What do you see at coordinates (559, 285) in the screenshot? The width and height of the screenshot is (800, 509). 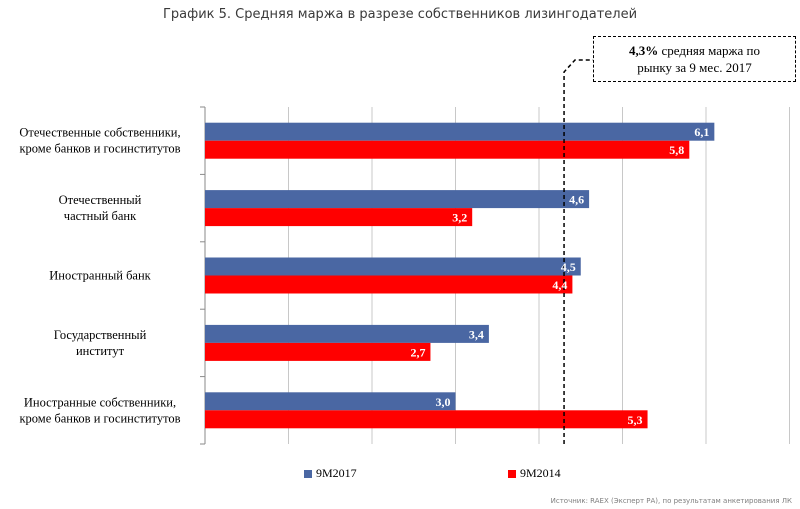 I see `value-label: 4,4` at bounding box center [559, 285].